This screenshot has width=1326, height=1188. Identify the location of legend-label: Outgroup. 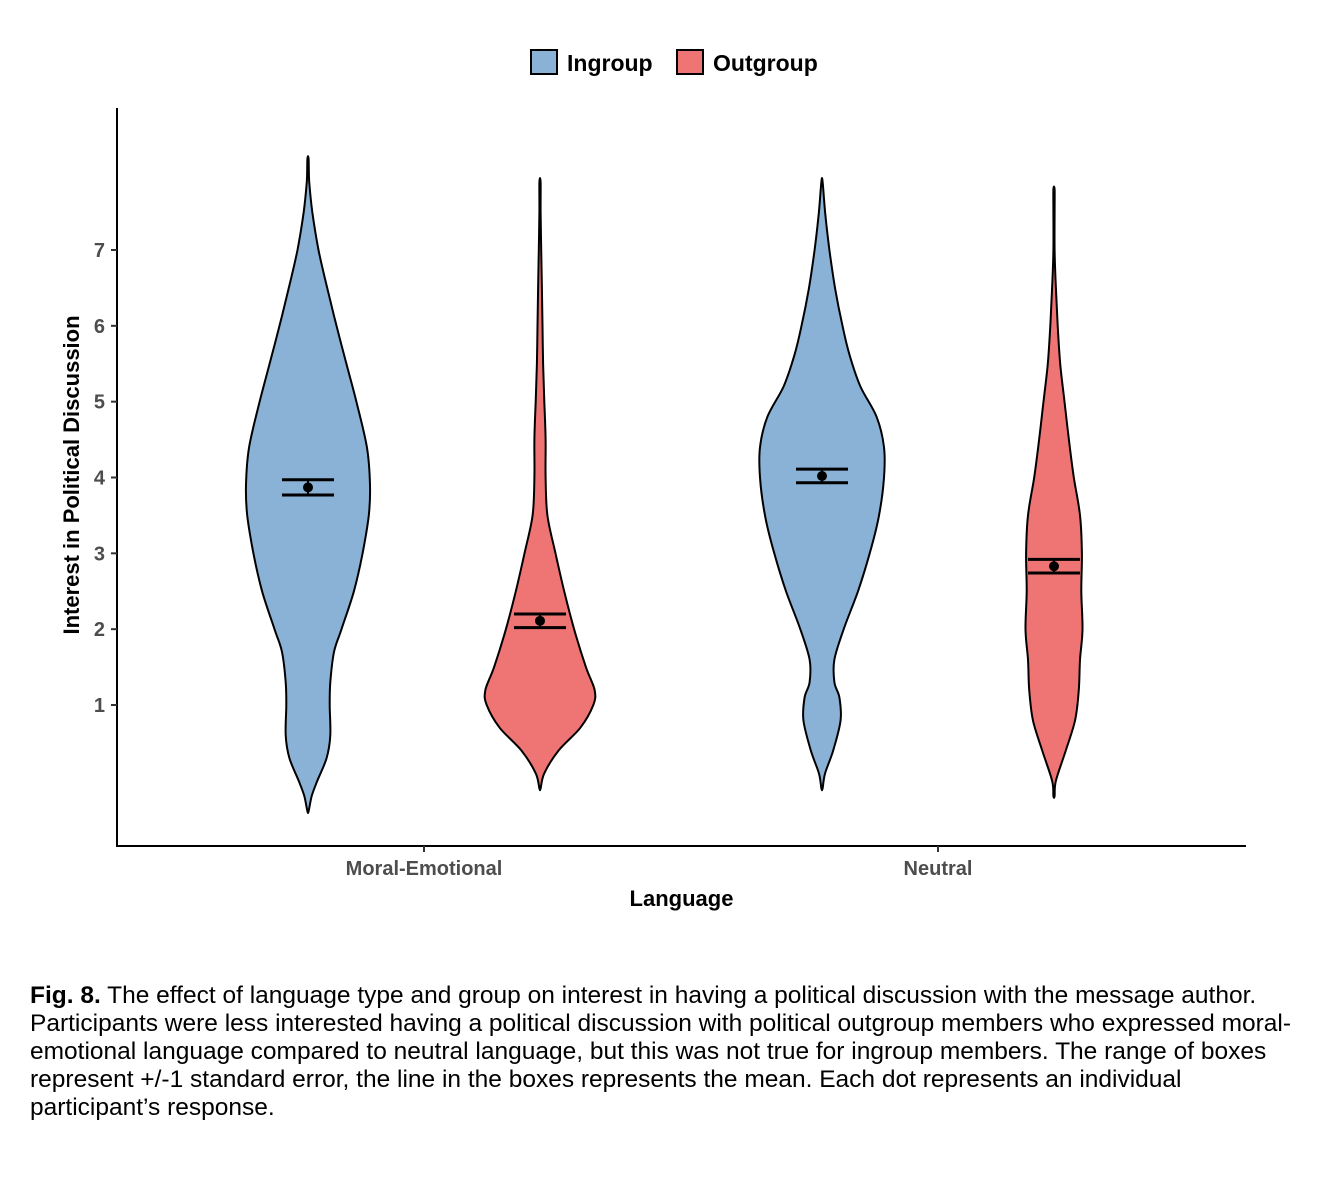
(765, 63).